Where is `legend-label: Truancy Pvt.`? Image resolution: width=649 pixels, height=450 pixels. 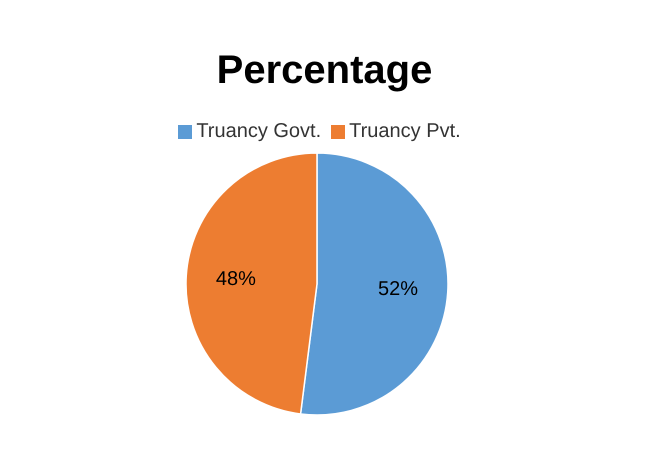 legend-label: Truancy Pvt. is located at coordinates (405, 131).